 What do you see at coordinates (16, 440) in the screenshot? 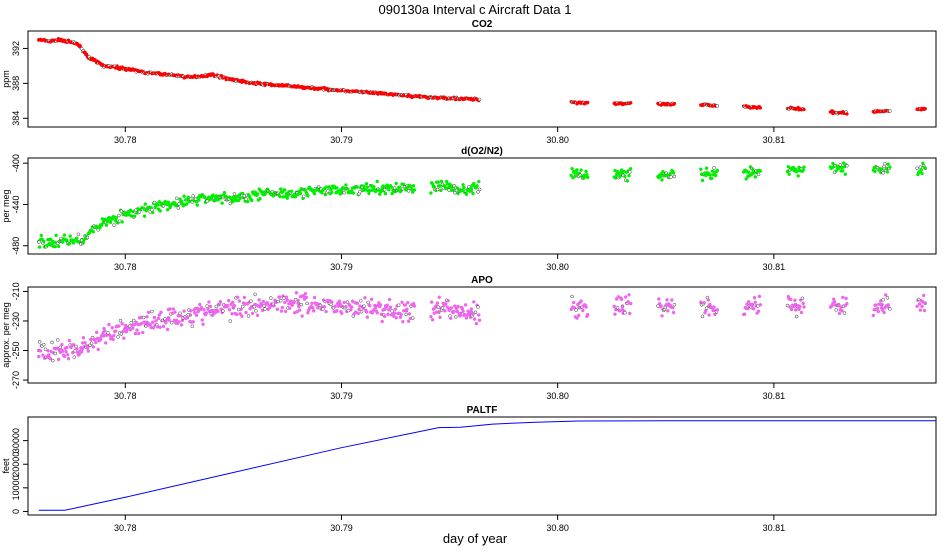
I see `y-tick-label: 30000` at bounding box center [16, 440].